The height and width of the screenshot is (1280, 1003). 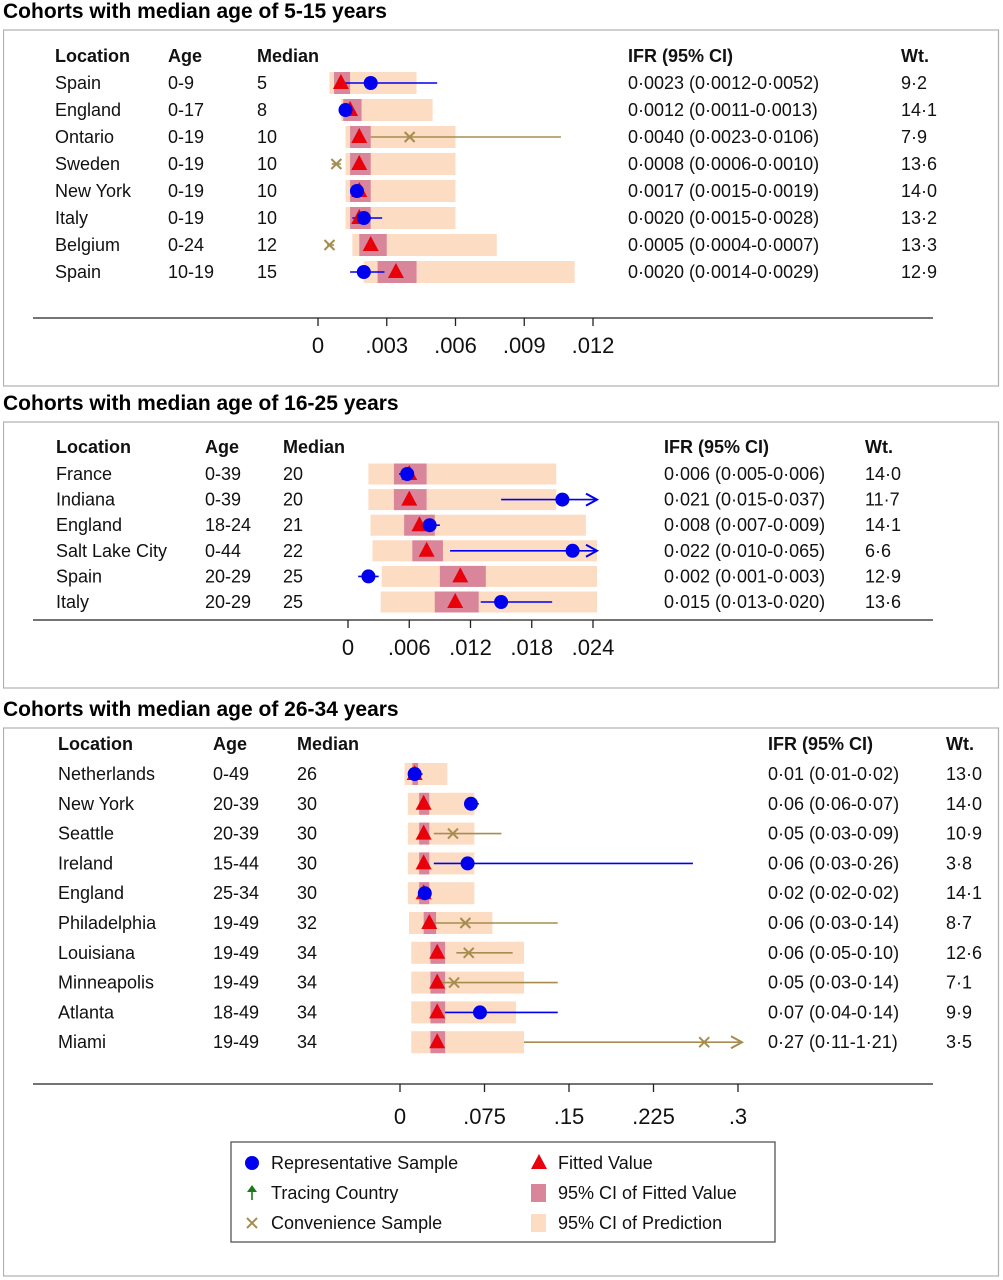 I want to click on x-tick-label: .075, so click(x=484, y=1116).